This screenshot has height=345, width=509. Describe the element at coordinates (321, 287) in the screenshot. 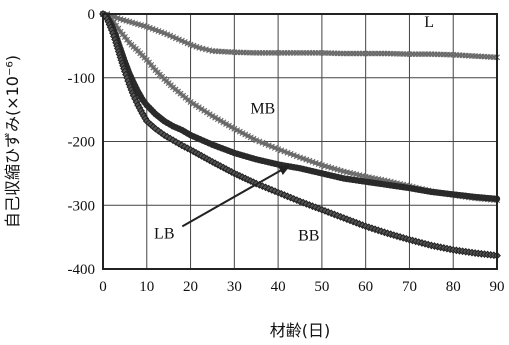

I see `x-tick-label: 50` at that location.